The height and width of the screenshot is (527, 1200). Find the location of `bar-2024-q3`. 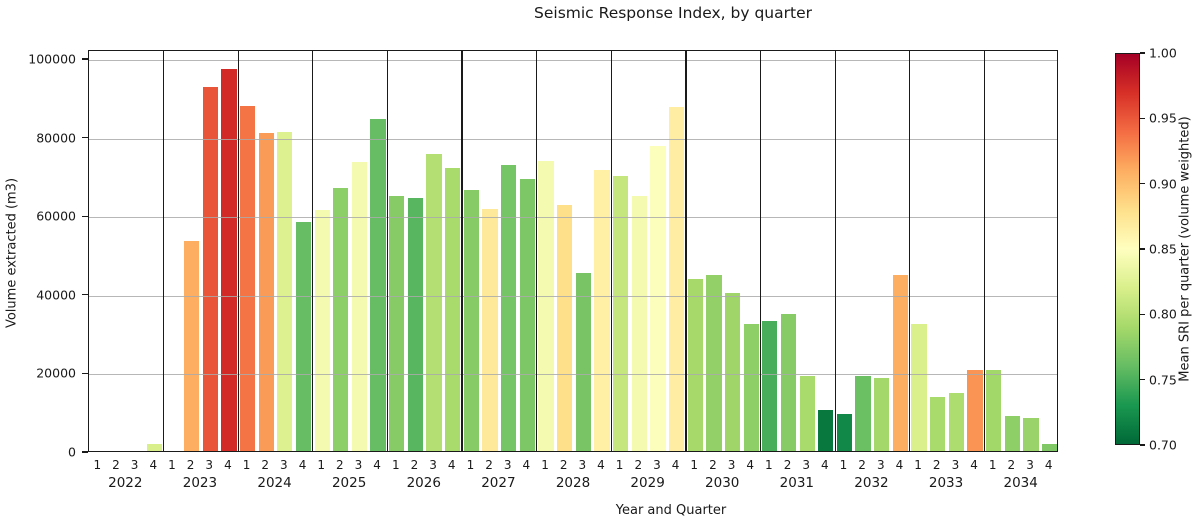

bar-2024-q3 is located at coordinates (285, 291).